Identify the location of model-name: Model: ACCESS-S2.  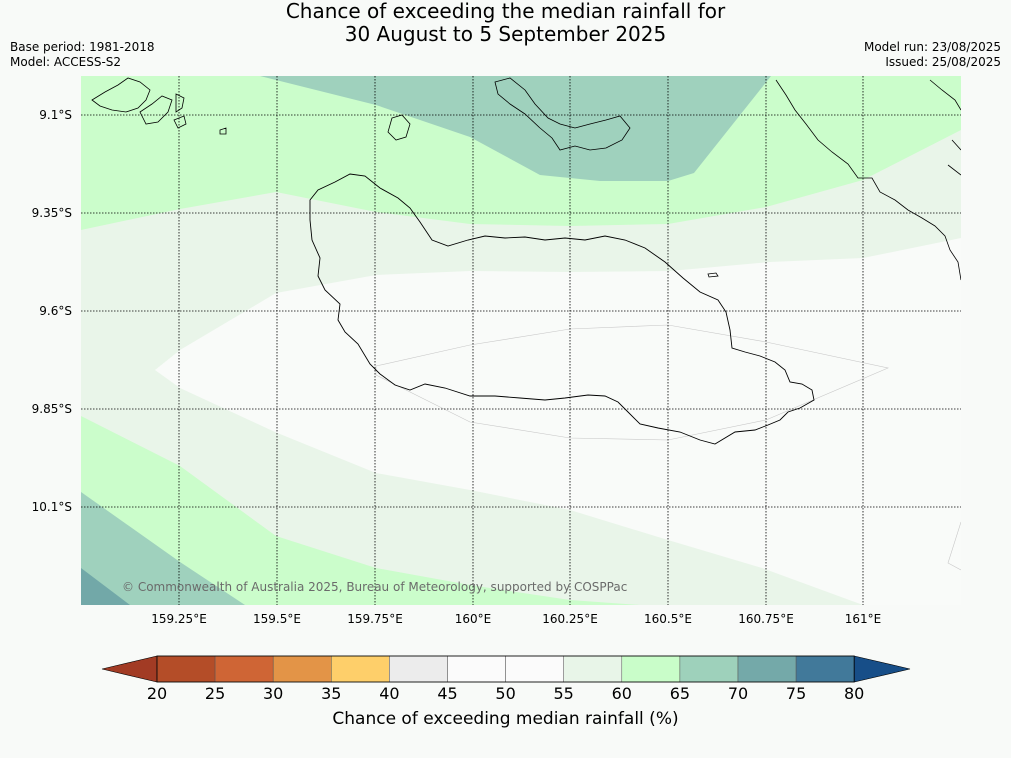
(66, 62).